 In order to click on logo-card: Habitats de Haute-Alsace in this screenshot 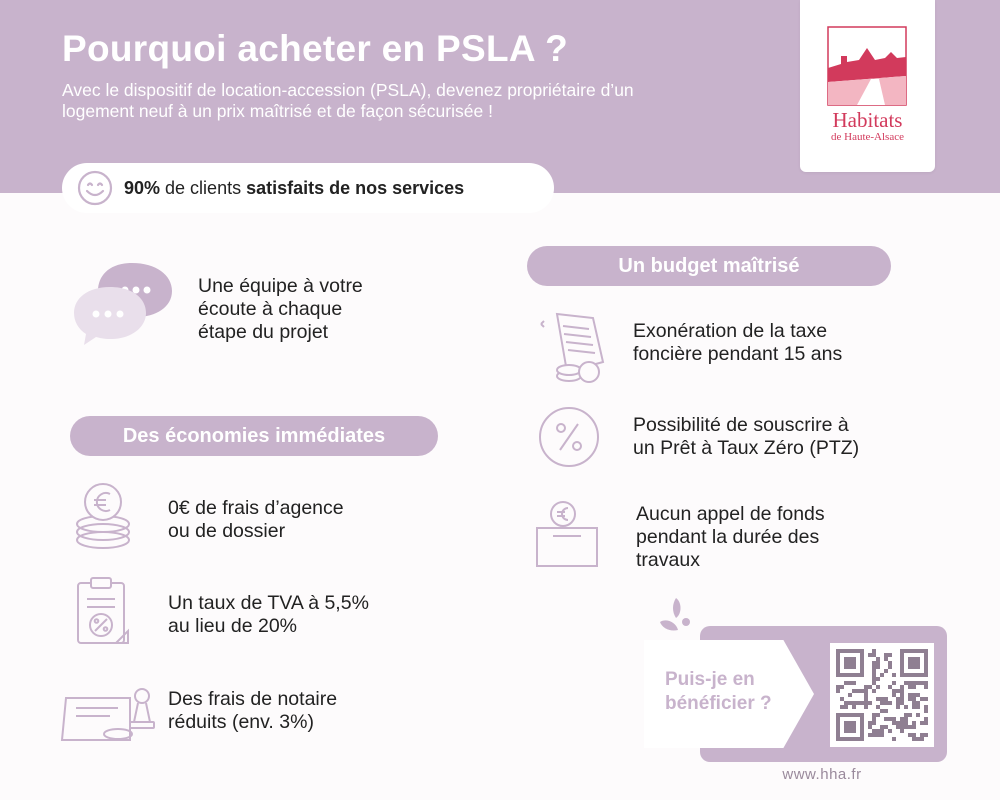, I will do `click(867, 86)`.